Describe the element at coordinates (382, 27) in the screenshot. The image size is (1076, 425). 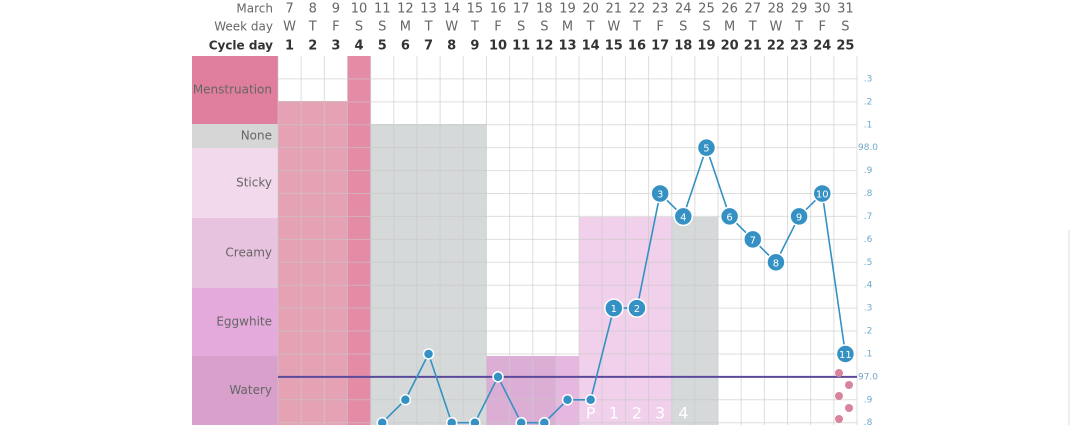
I see `weekday-label: S` at that location.